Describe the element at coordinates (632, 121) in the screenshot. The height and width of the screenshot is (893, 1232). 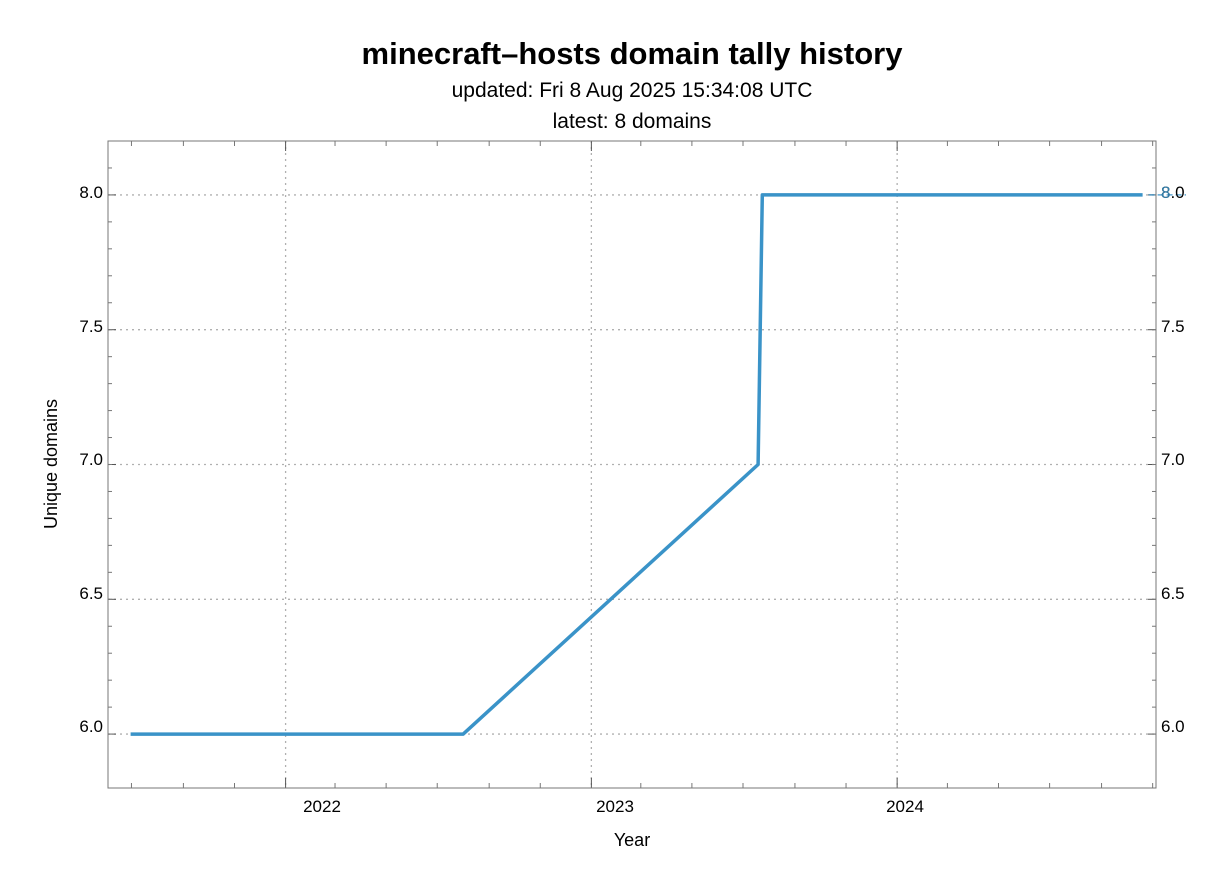
I see `chart-subtitle-latest: latest: 8 domains` at that location.